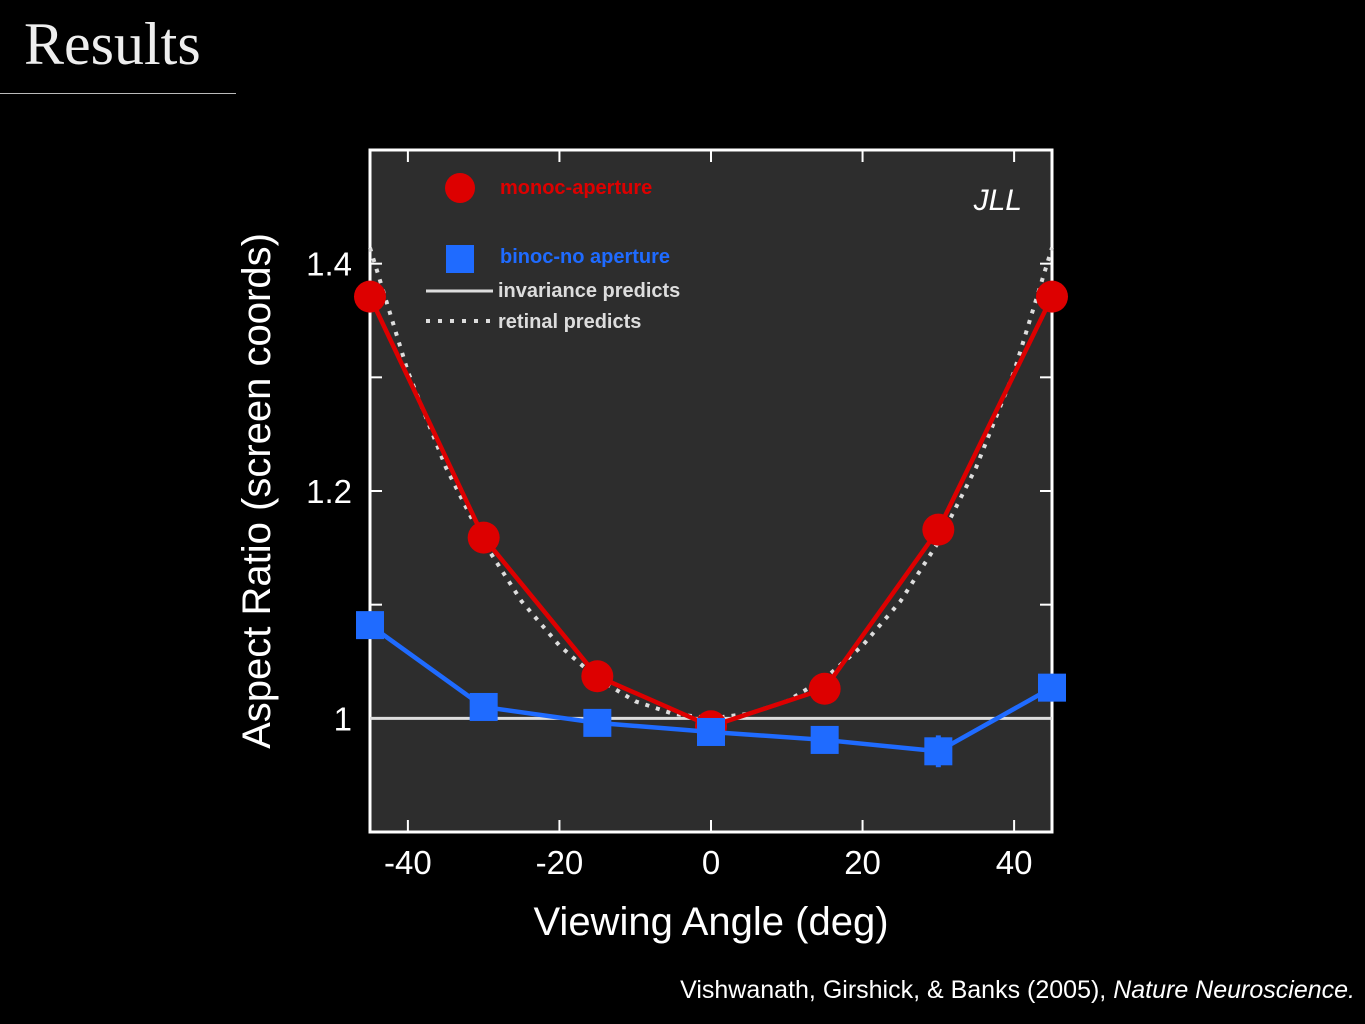  What do you see at coordinates (560, 862) in the screenshot?
I see `x-tick-label: -20` at bounding box center [560, 862].